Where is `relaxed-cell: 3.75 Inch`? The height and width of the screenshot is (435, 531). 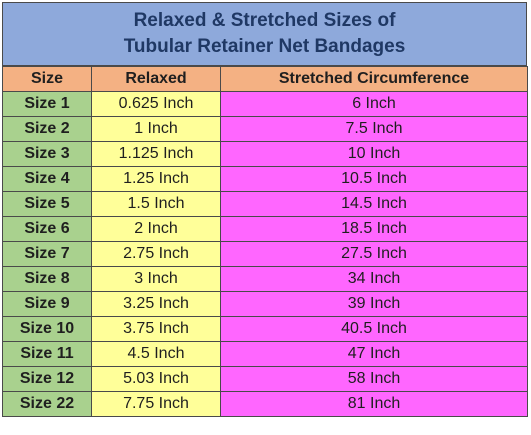 relaxed-cell: 3.75 Inch is located at coordinates (156, 329).